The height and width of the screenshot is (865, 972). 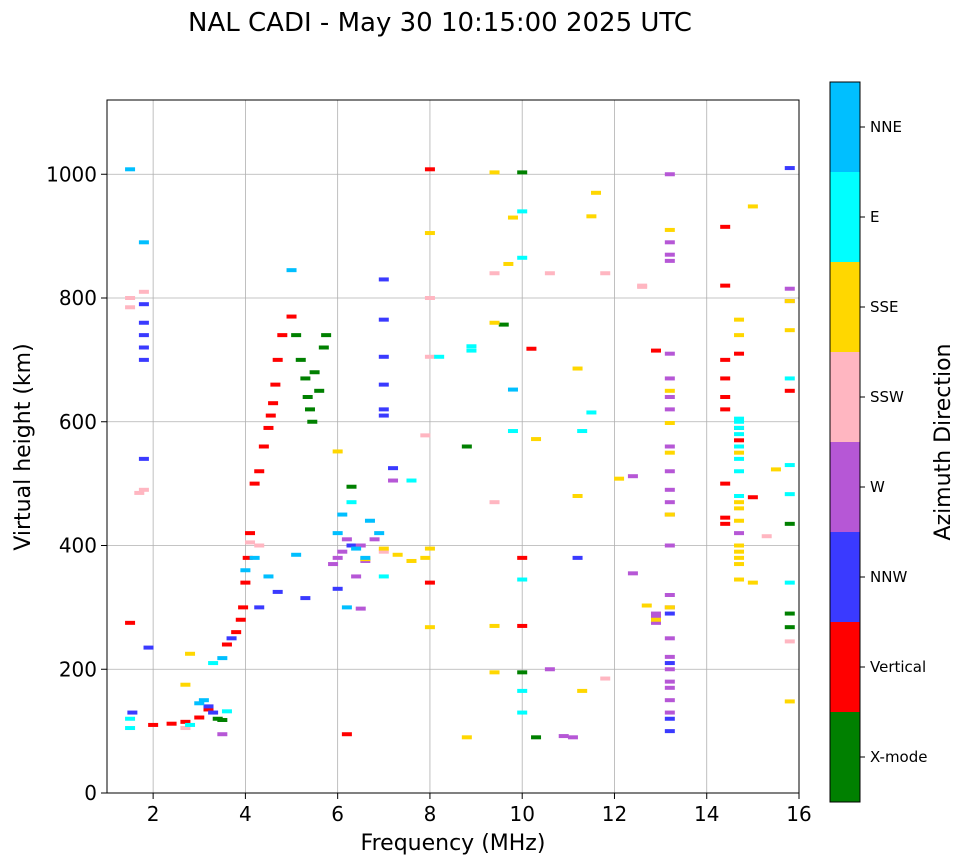 What do you see at coordinates (884, 307) in the screenshot?
I see `colorbar-label: SSE` at bounding box center [884, 307].